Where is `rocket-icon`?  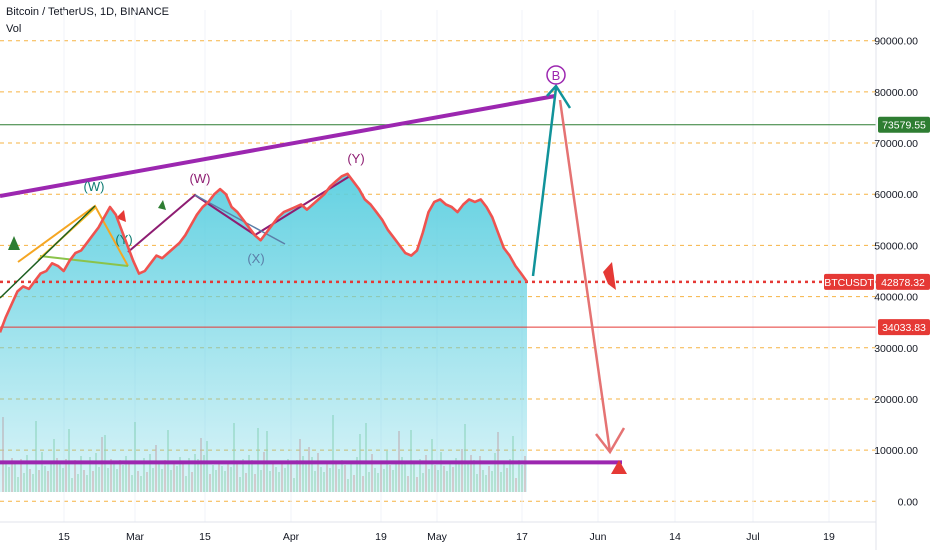
rocket-icon is located at coordinates (14, 243).